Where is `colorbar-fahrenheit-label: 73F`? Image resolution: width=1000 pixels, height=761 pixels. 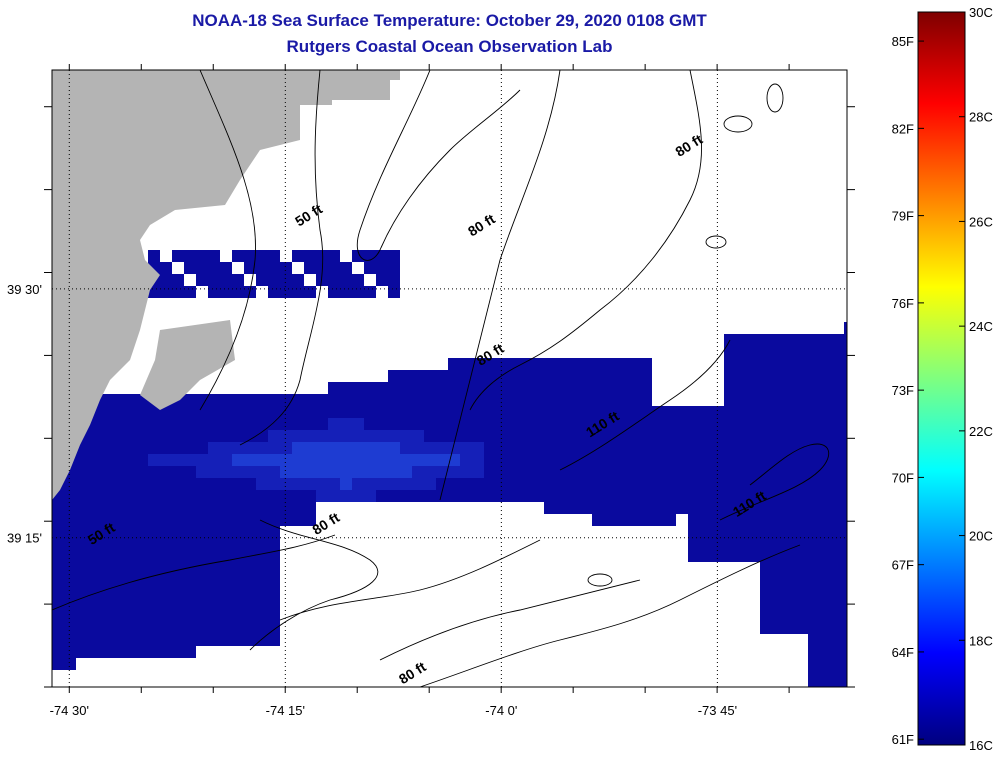
colorbar-fahrenheit-label: 73F is located at coordinates (903, 390).